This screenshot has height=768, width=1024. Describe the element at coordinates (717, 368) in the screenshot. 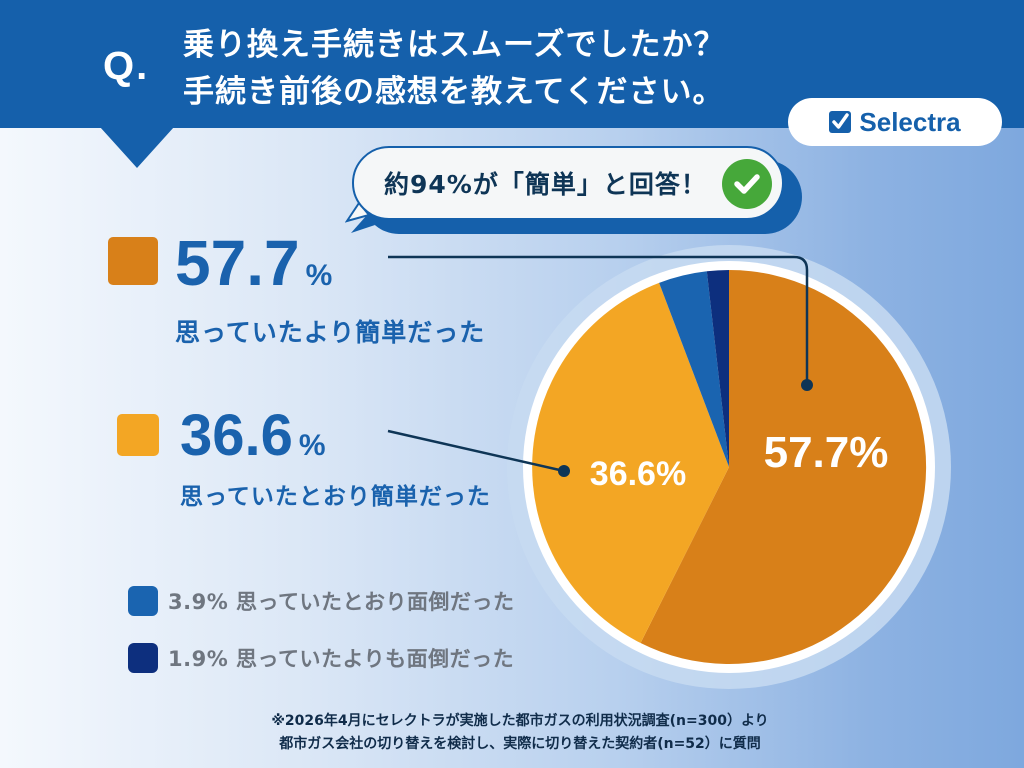

I see `pie-slice-harder` at that location.